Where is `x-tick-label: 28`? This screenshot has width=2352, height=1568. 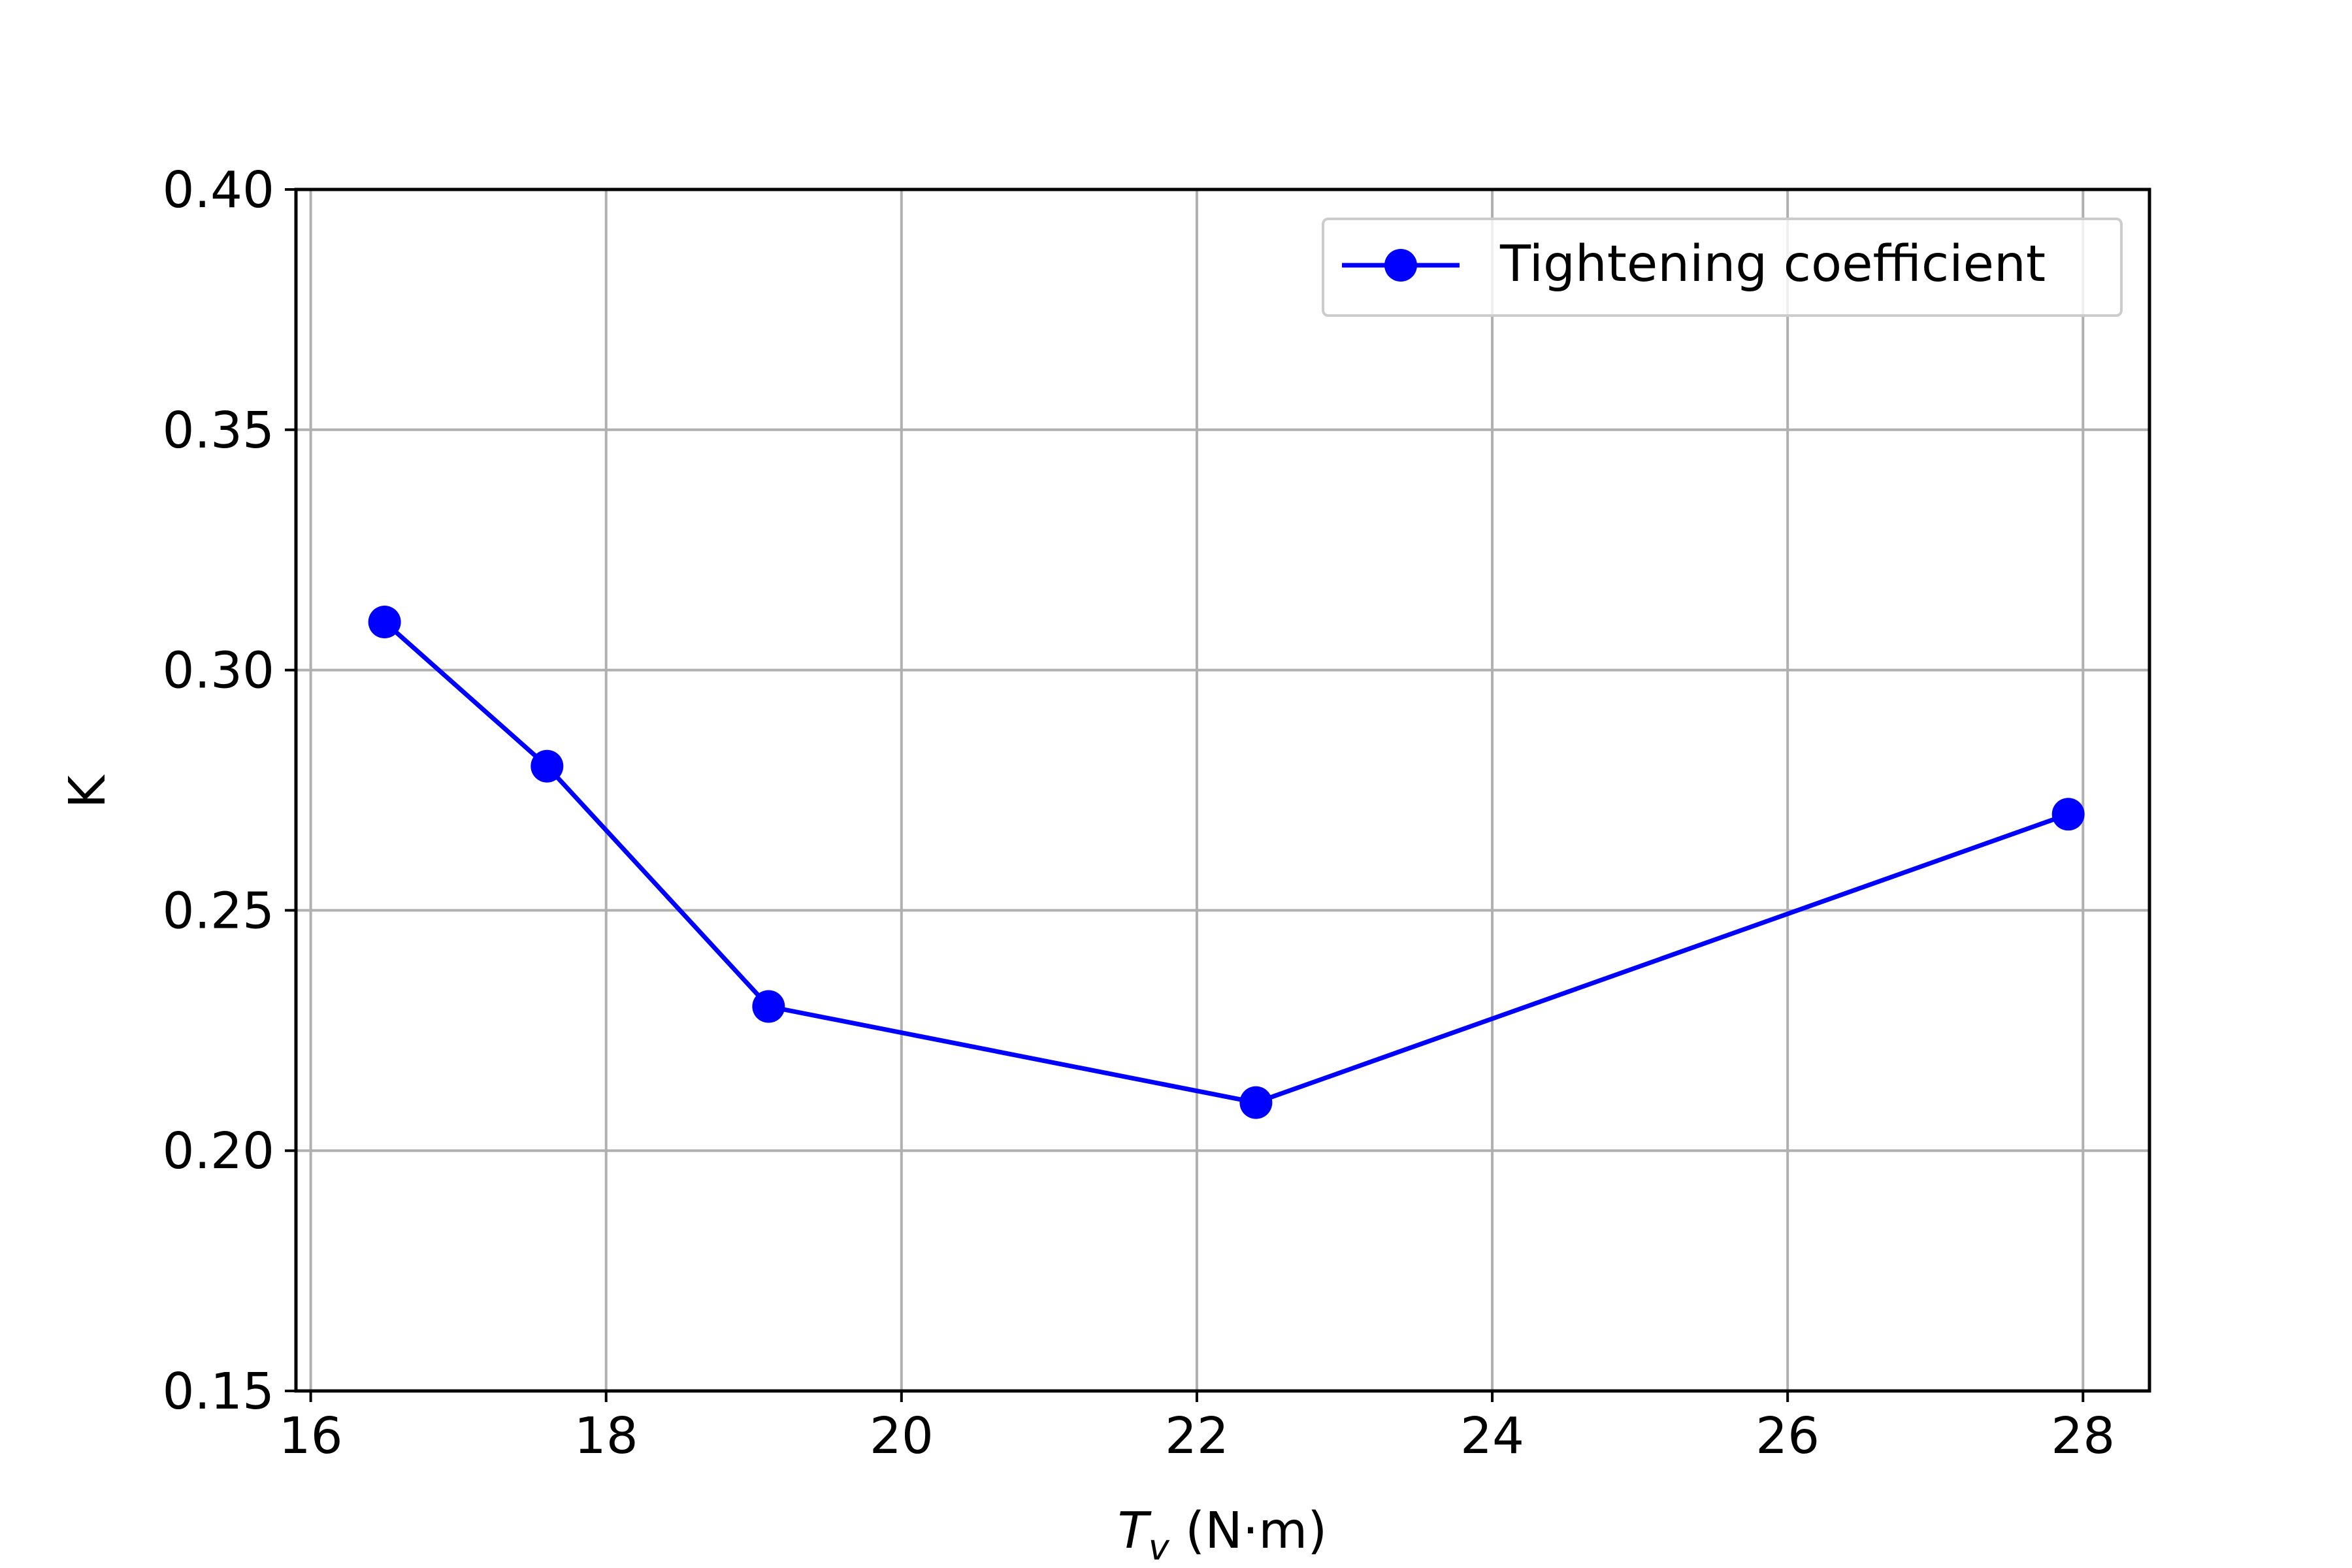
x-tick-label: 28 is located at coordinates (2083, 1436).